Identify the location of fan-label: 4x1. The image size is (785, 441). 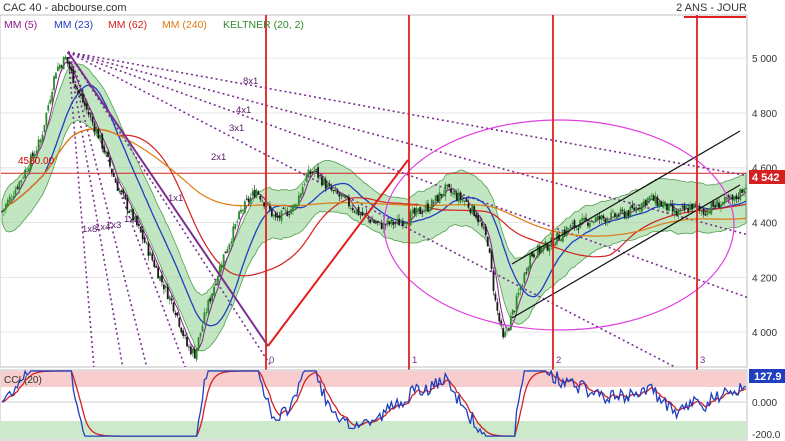
(243, 110).